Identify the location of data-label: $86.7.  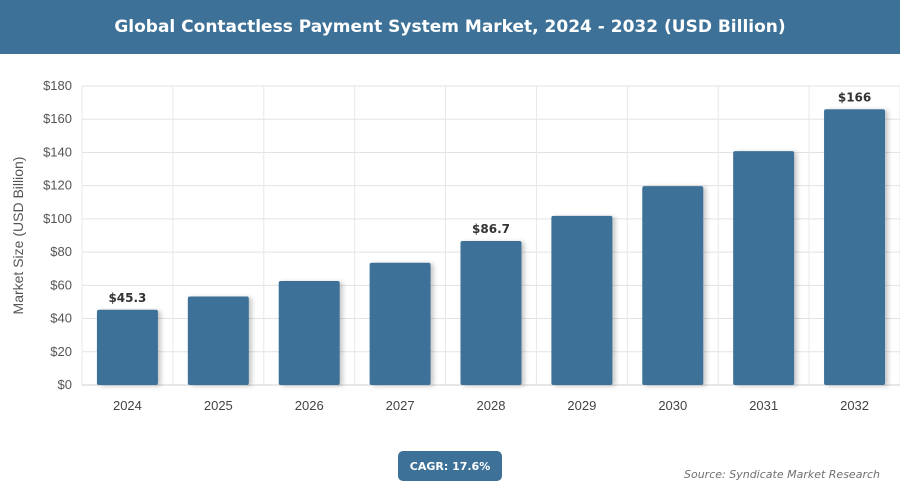
(491, 229).